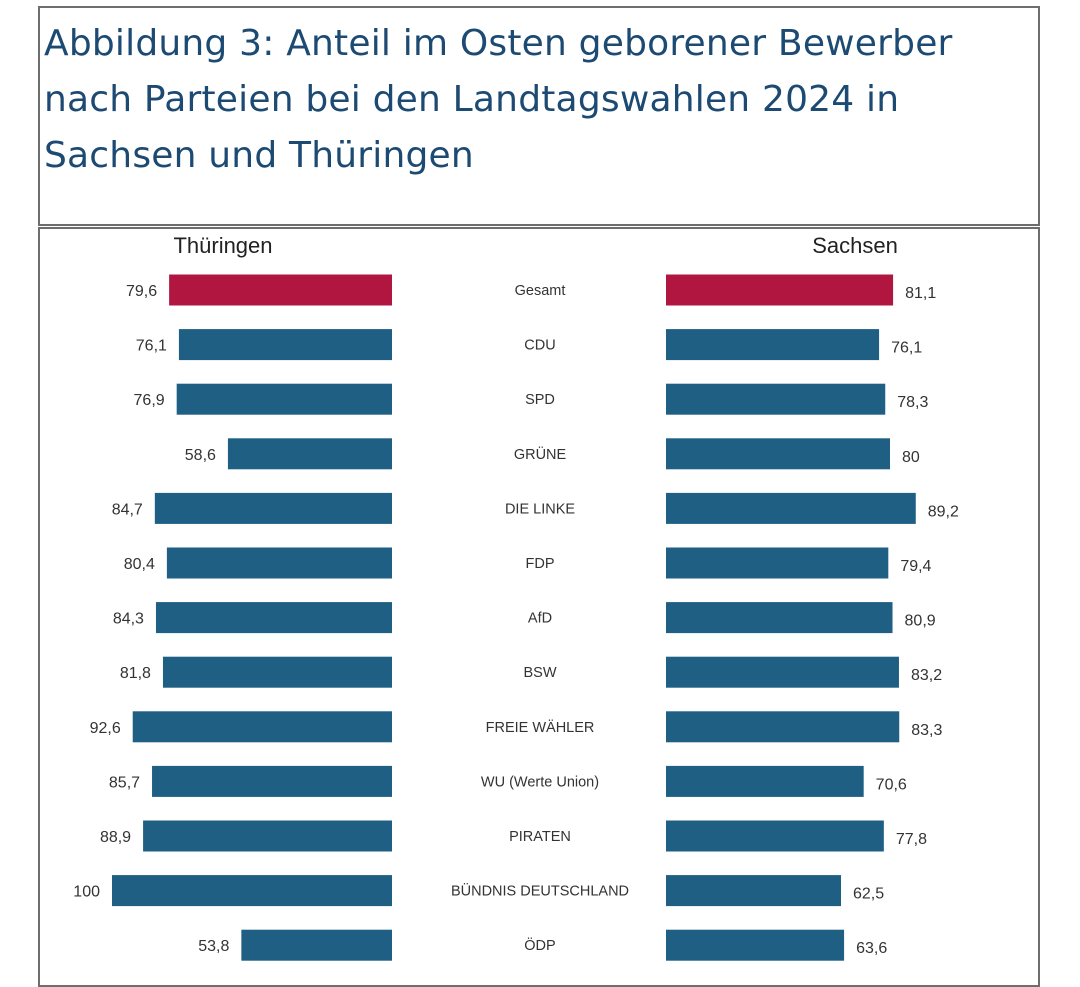  Describe the element at coordinates (128, 619) in the screenshot. I see `thueringen-value-afd: 84,3` at that location.